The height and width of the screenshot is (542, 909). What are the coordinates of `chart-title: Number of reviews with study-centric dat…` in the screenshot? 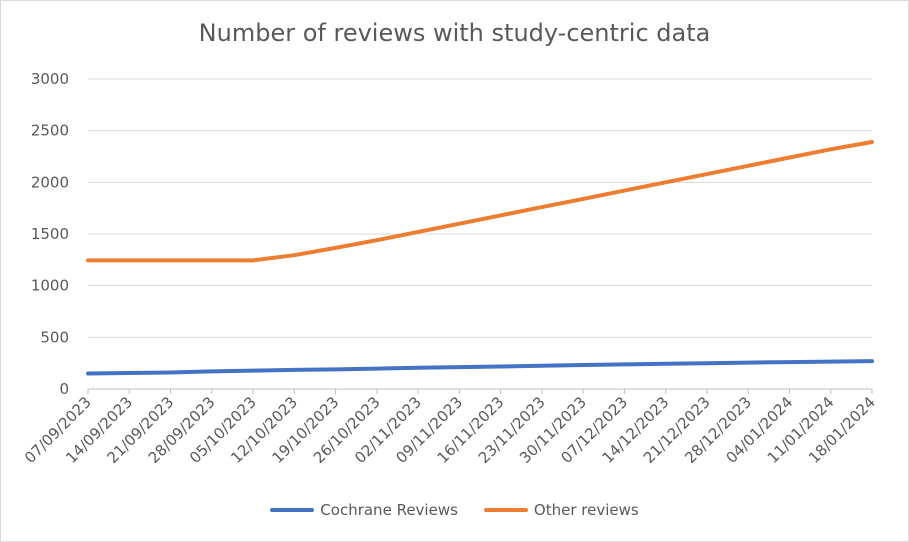 It's located at (454, 33).